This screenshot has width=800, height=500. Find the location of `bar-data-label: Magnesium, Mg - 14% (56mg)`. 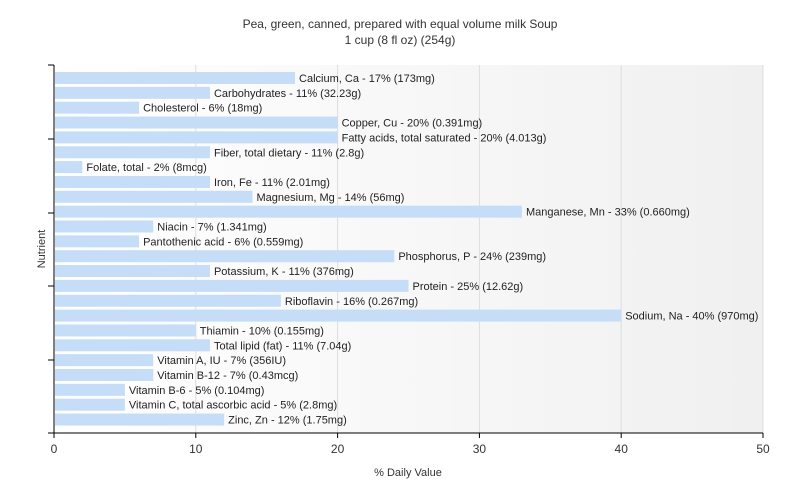

bar-data-label: Magnesium, Mg - 14% (56mg) is located at coordinates (331, 198).